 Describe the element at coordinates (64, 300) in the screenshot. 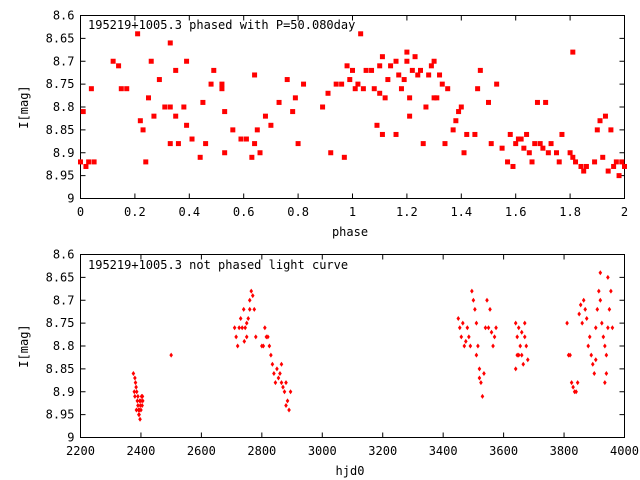

I see `y-tick-label: 8.7` at that location.